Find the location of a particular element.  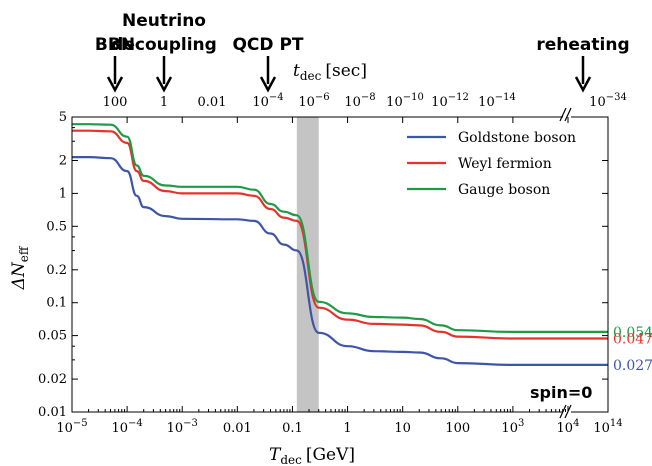

series-end-label: 0.054 is located at coordinates (632, 333).